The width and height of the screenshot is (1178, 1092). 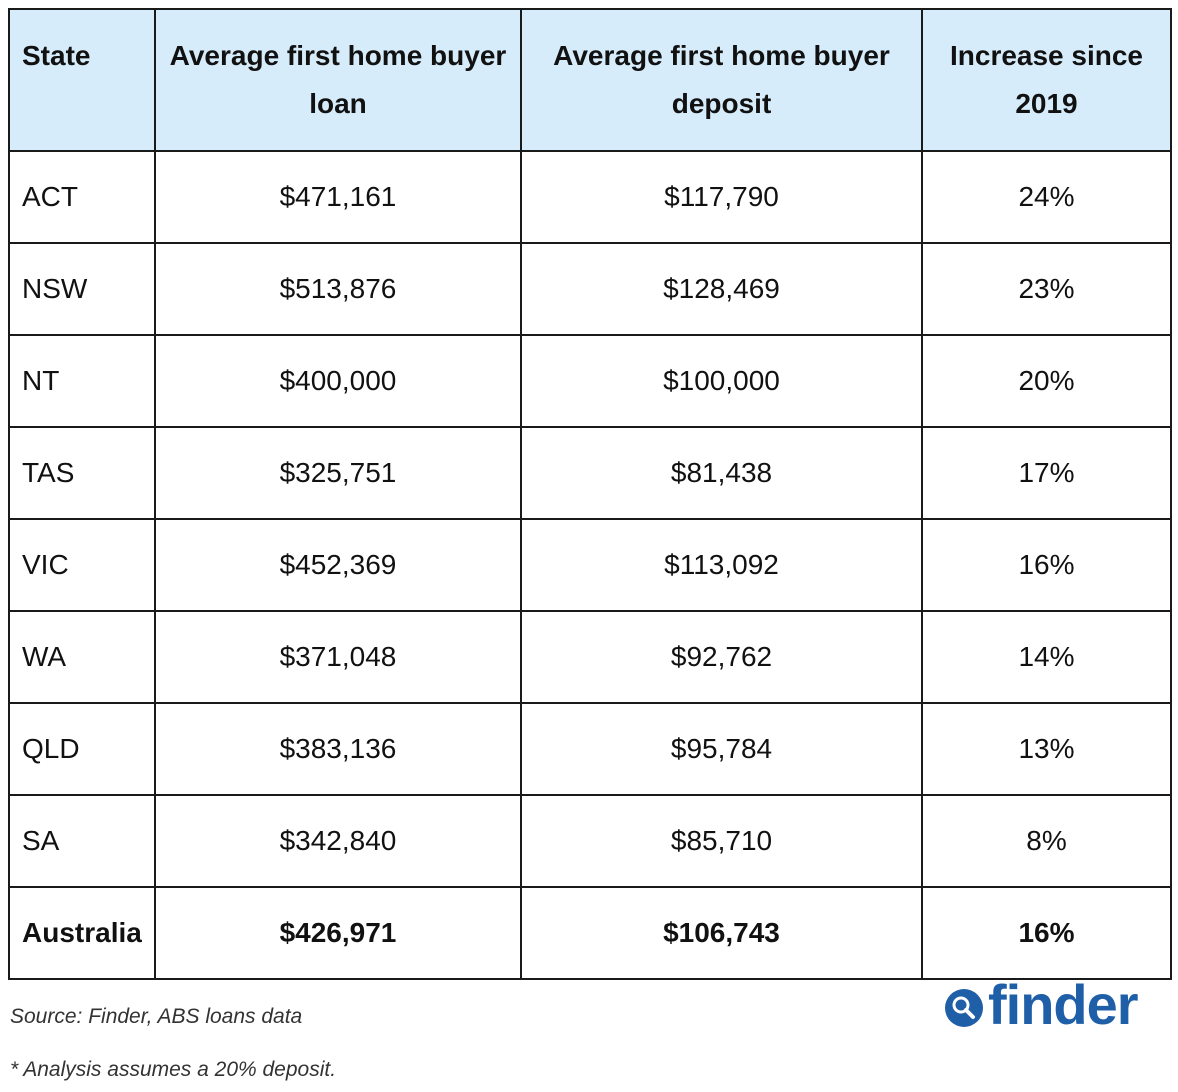 I want to click on table-cell: $117,790, so click(x=721, y=197).